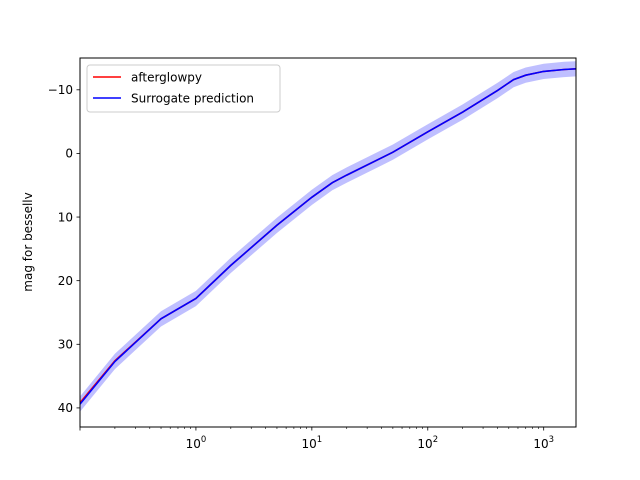 The image size is (640, 480). Describe the element at coordinates (64, 249) in the screenshot. I see `y-axis-ticks: −10 0 10 20 30 40` at that location.